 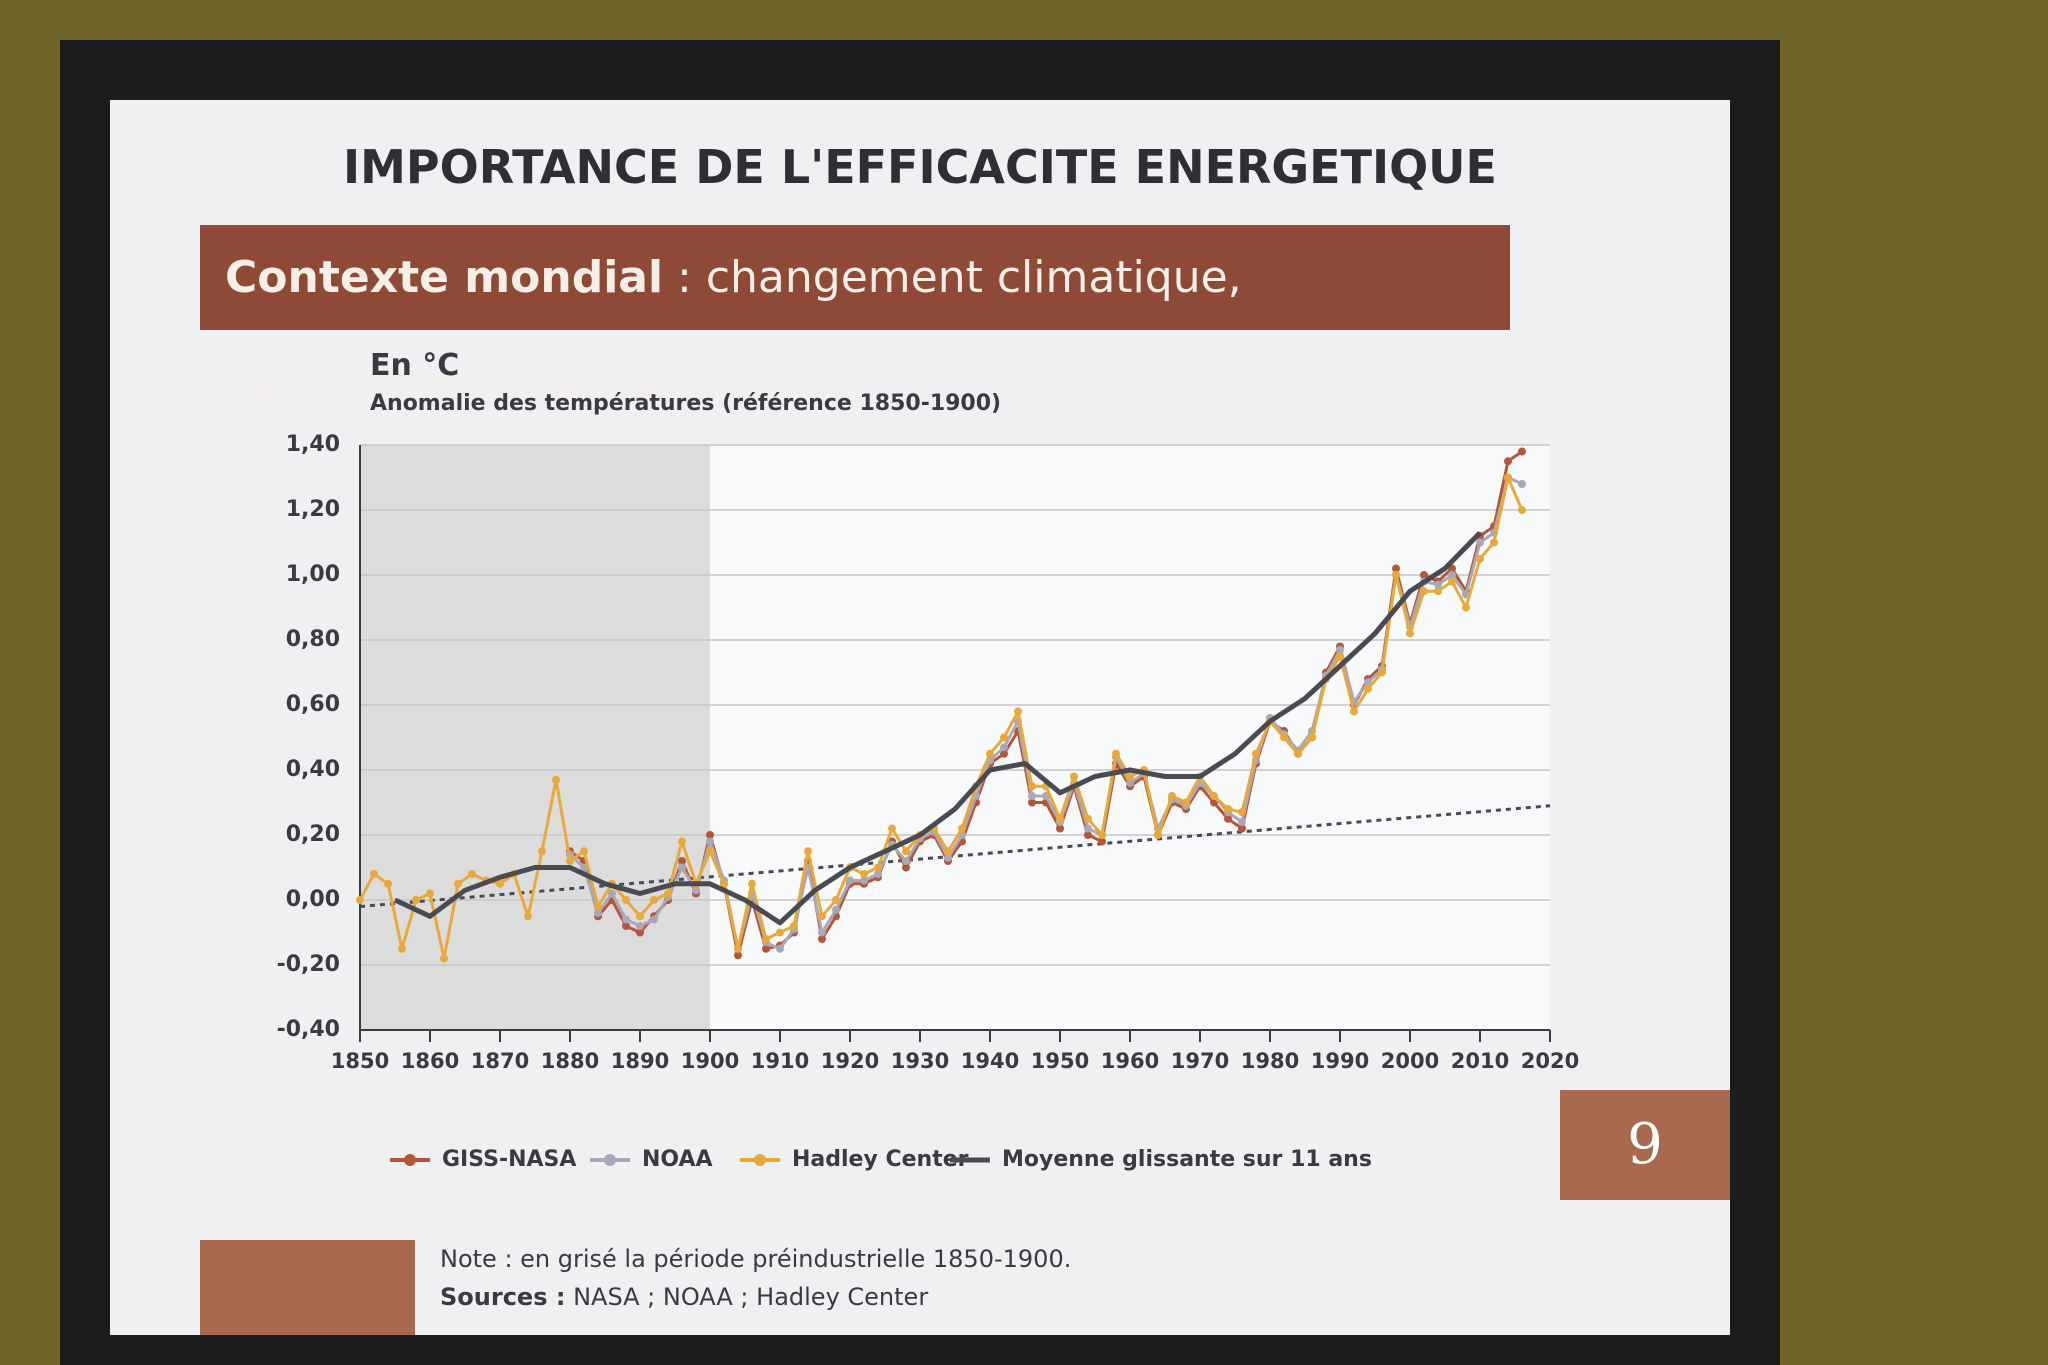 What do you see at coordinates (1270, 1061) in the screenshot?
I see `x-tick-label: 1980` at bounding box center [1270, 1061].